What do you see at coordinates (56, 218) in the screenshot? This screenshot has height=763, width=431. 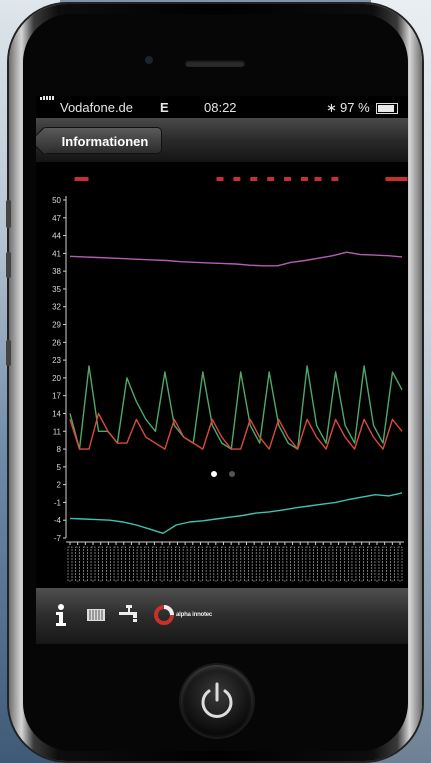 I see `y-tick-label: 47` at bounding box center [56, 218].